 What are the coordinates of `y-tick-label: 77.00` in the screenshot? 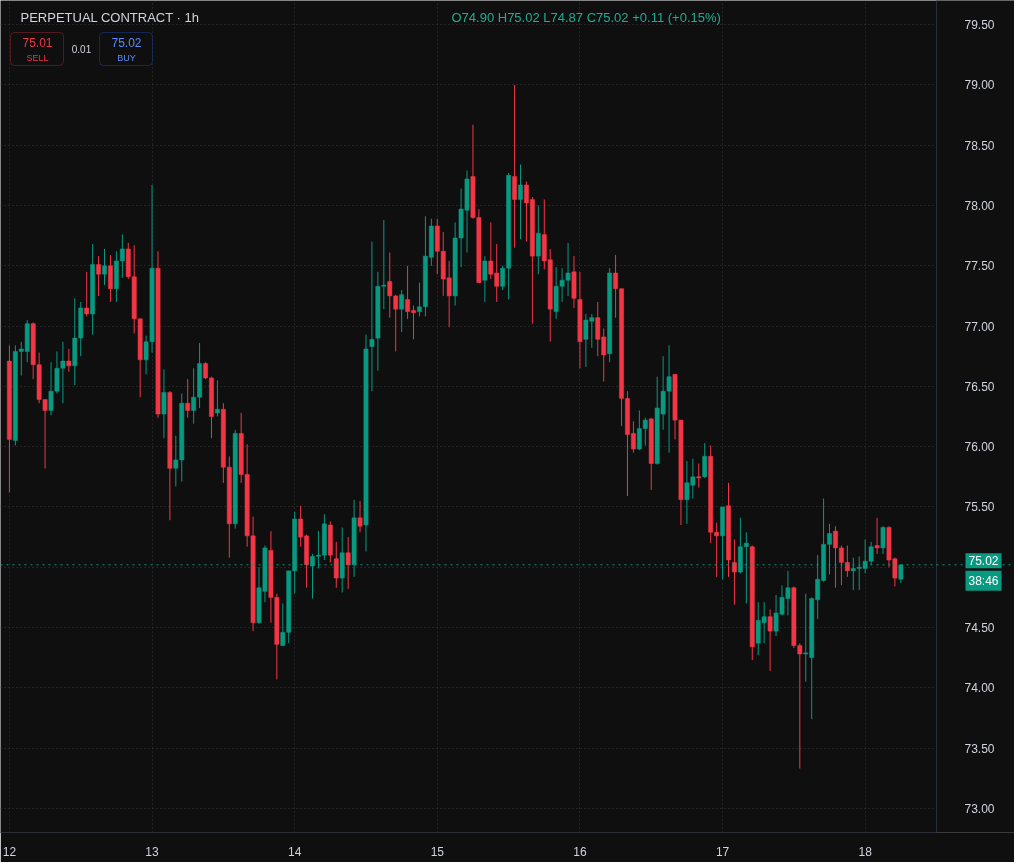 It's located at (979, 326).